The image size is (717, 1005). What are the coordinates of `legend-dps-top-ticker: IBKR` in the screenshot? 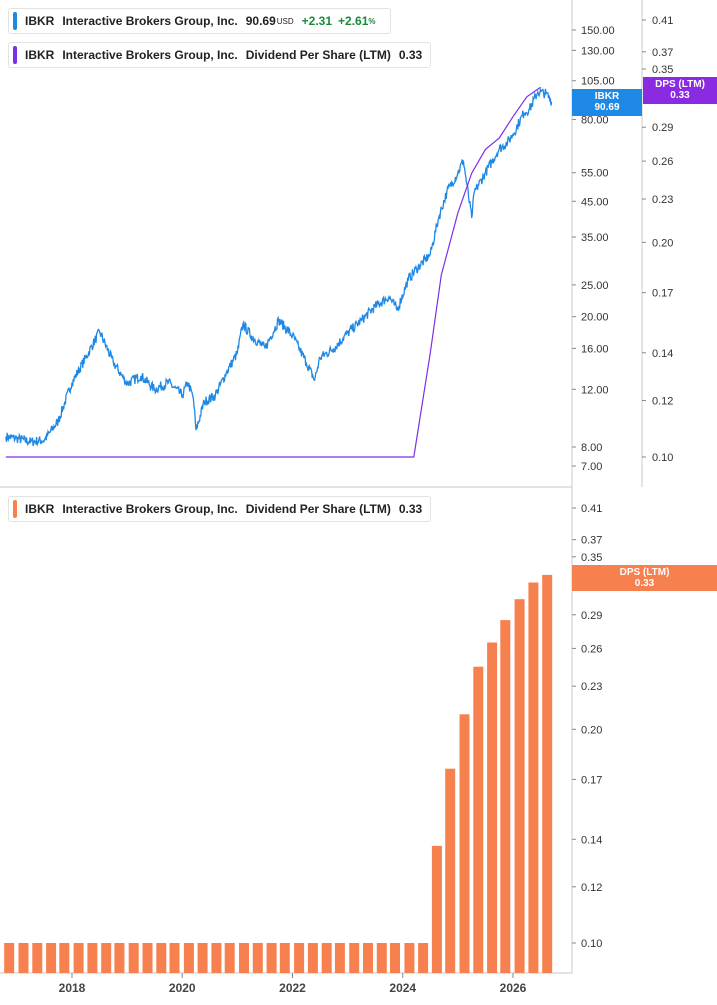 It's located at (40, 55).